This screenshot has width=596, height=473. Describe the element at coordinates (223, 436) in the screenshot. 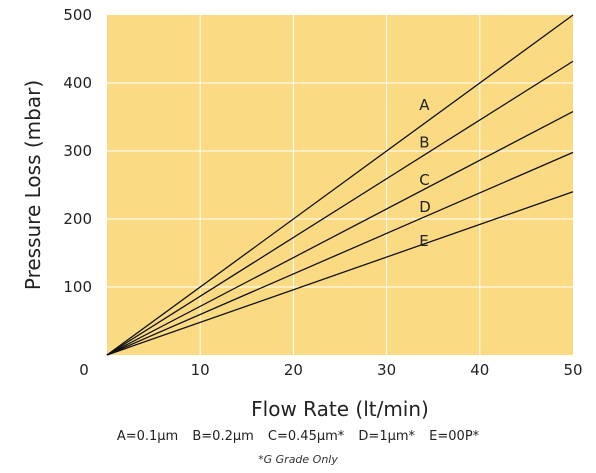

I see `legend-item-b: B=0.2µm` at that location.